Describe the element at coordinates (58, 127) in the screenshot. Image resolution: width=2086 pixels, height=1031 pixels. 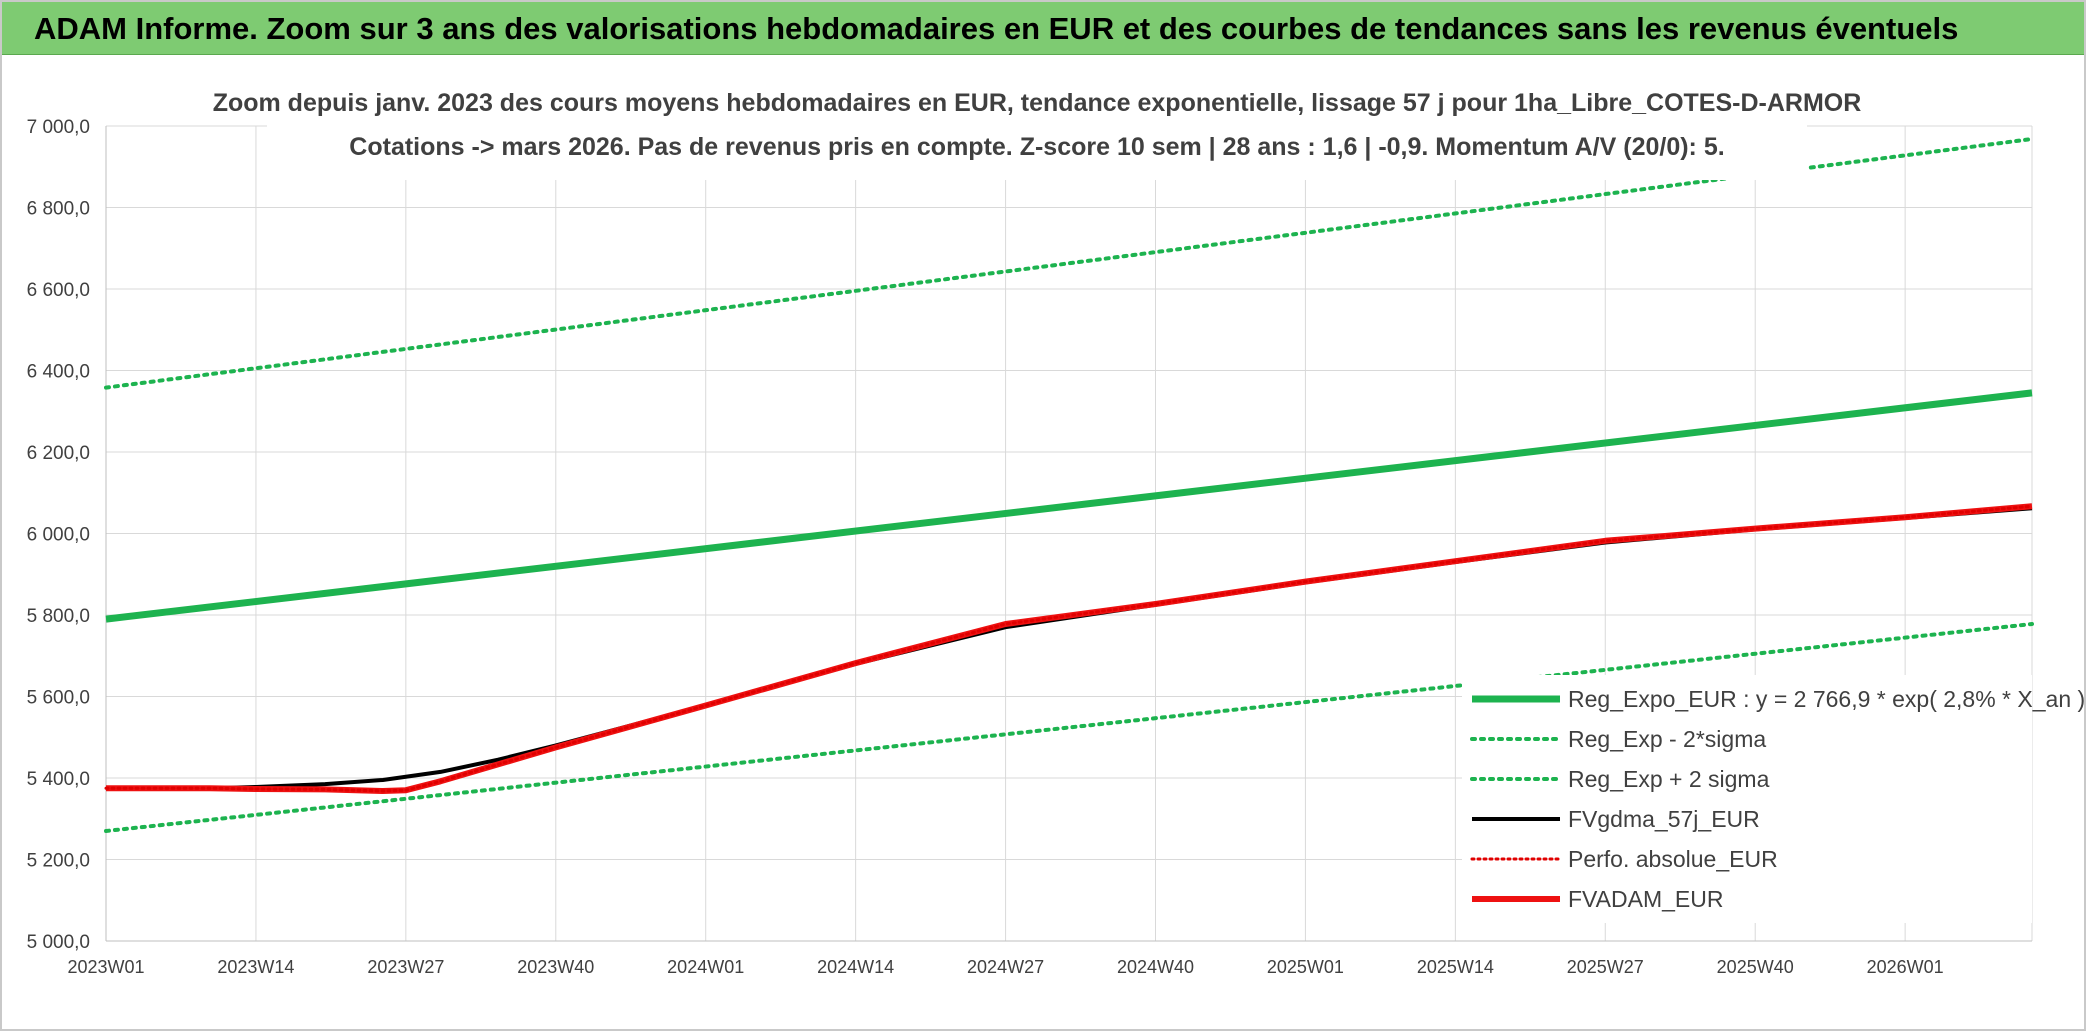
I see `y-tick-label: 7 000,0` at that location.